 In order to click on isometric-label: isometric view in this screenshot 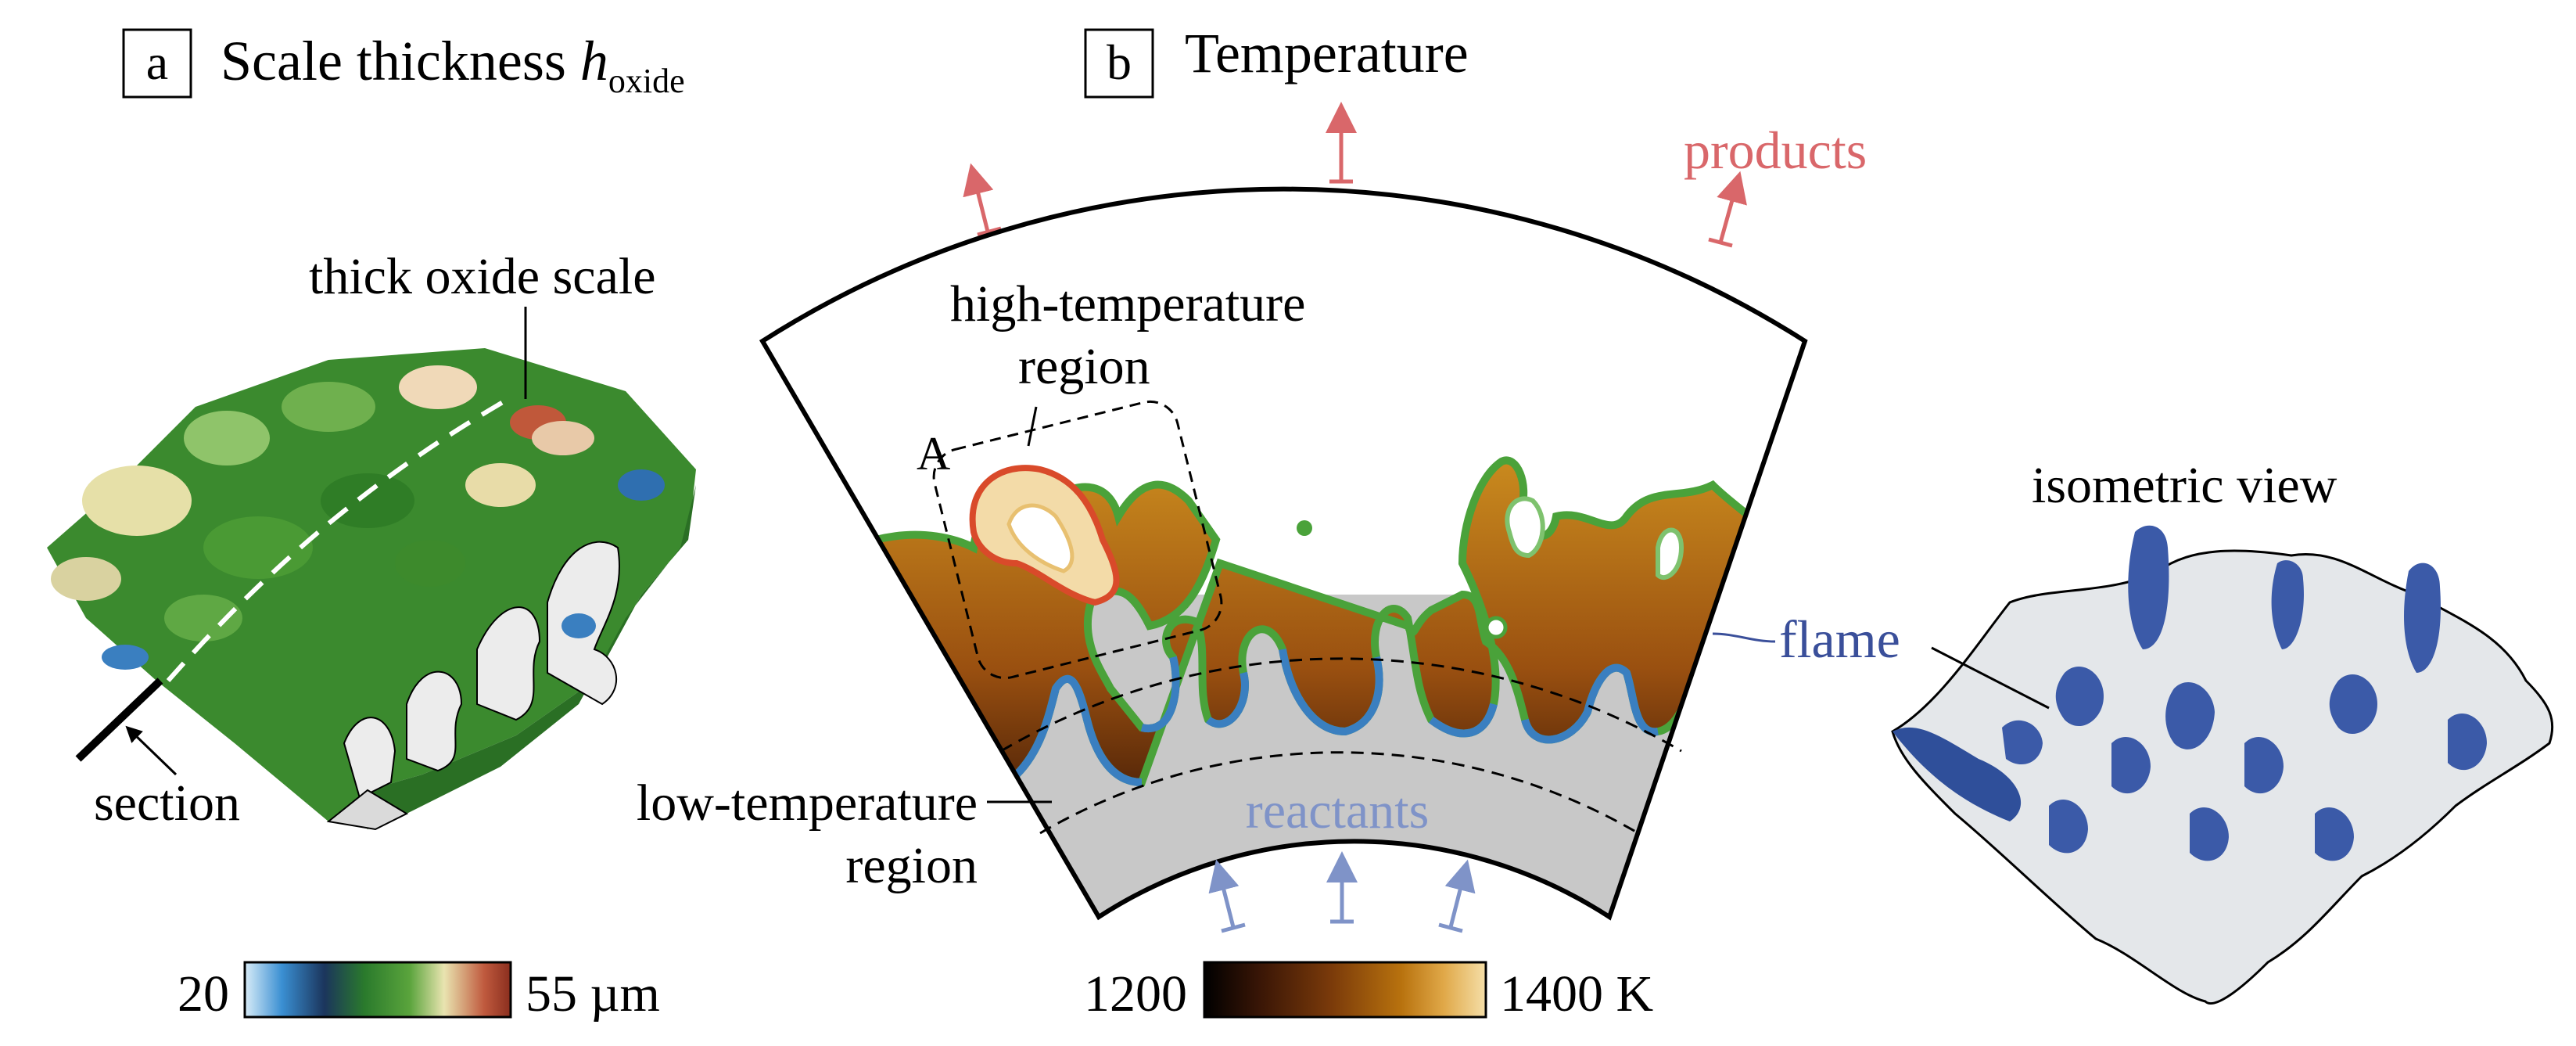, I will do `click(2184, 485)`.